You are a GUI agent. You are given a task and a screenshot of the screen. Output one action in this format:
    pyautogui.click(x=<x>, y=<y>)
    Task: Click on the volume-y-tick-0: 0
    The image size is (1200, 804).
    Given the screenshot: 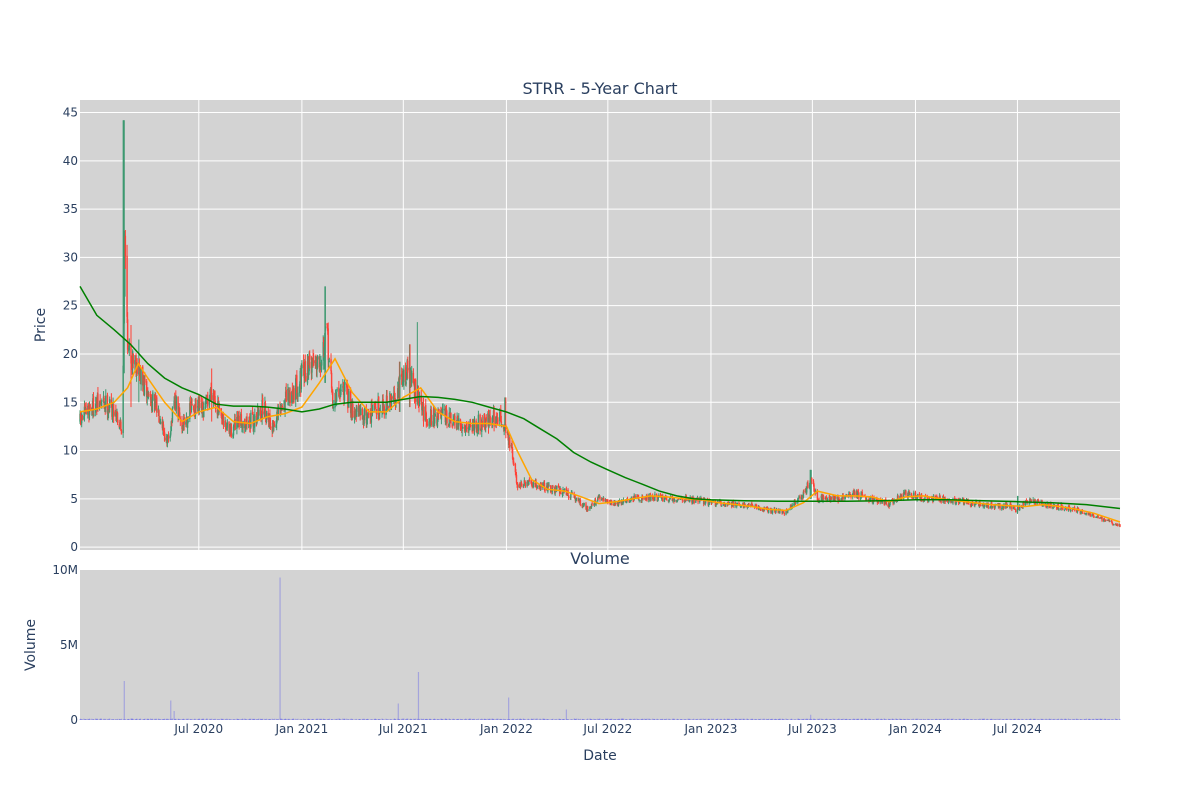 What is the action you would take?
    pyautogui.click(x=74, y=720)
    